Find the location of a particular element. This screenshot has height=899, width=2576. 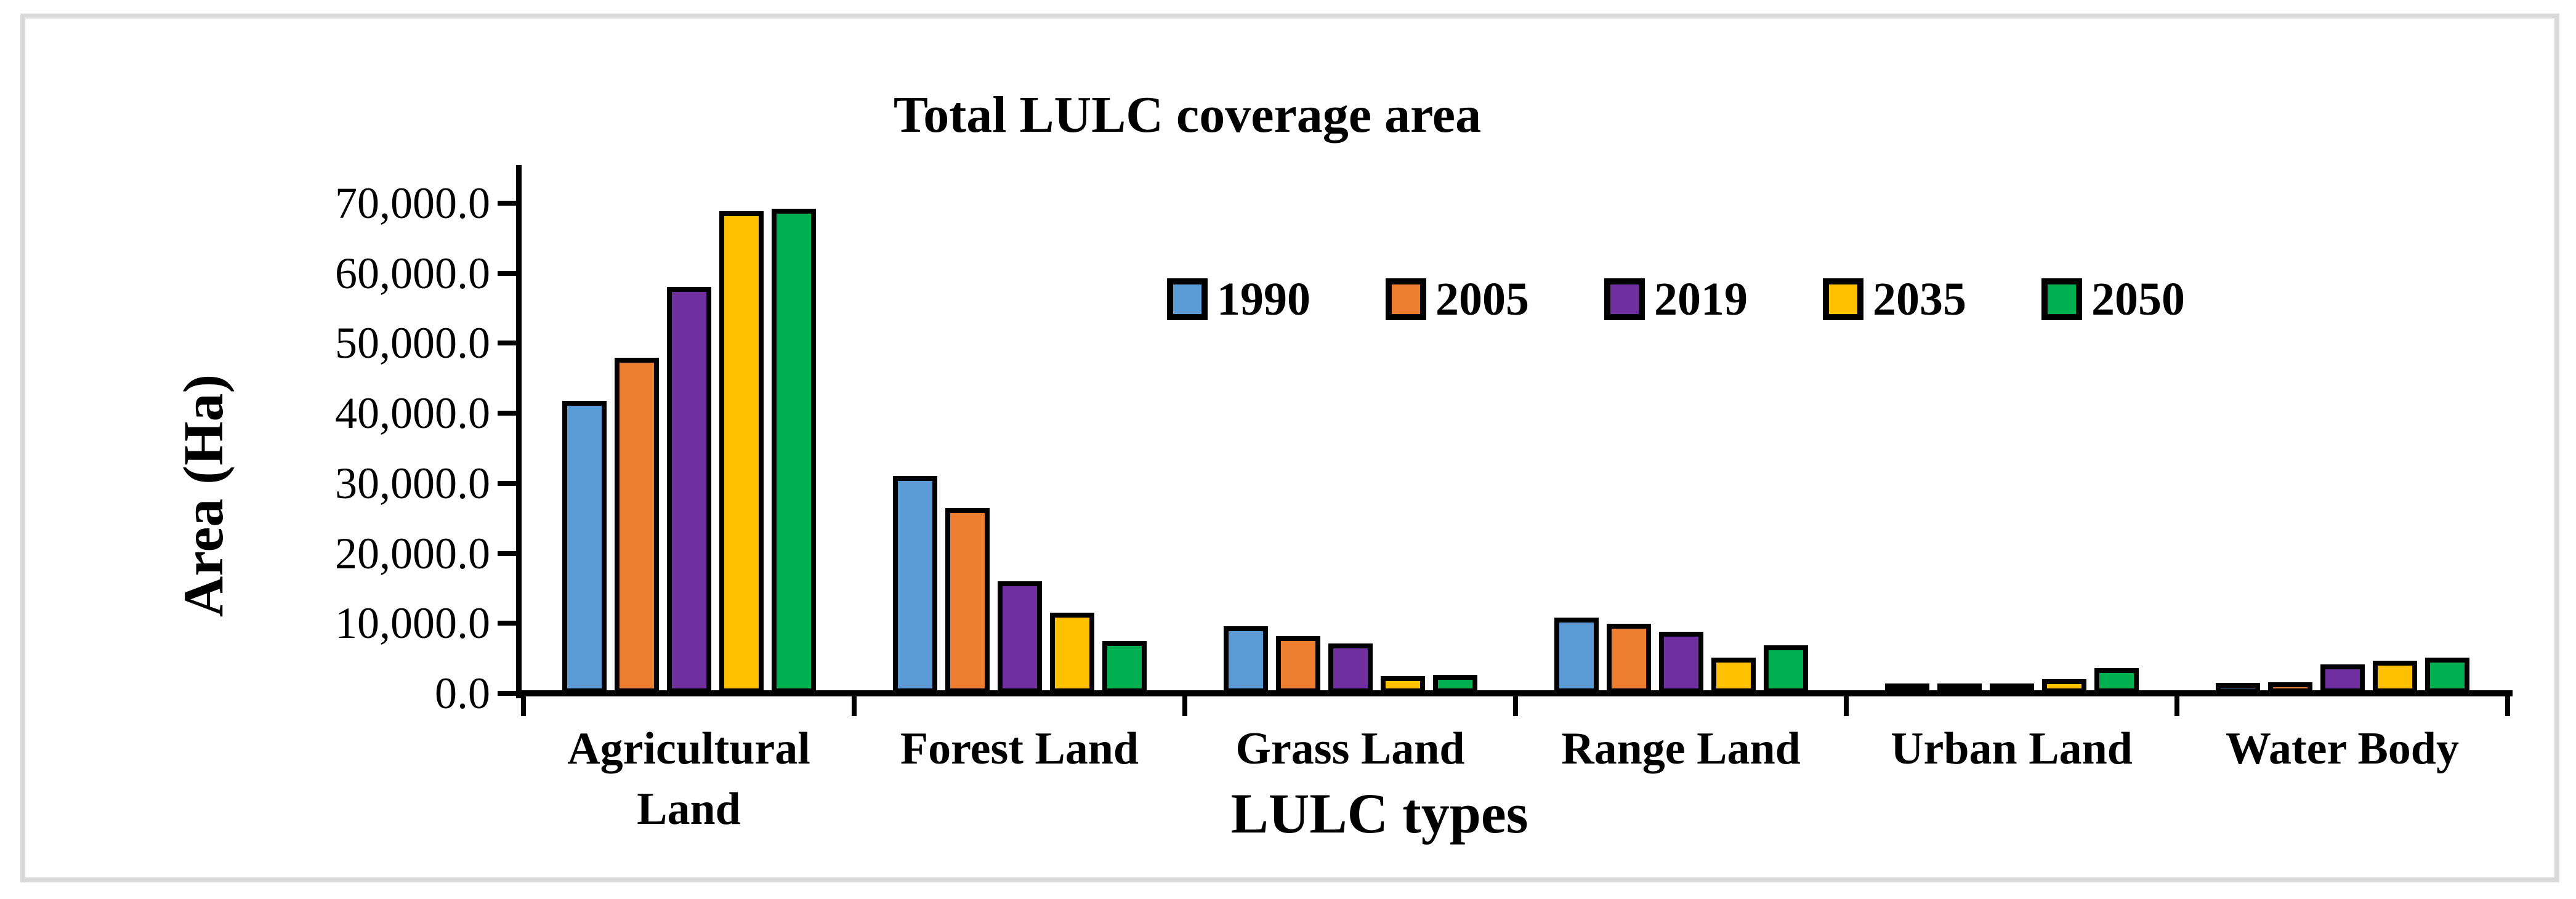

bar-2035-grass-land is located at coordinates (1402, 684).